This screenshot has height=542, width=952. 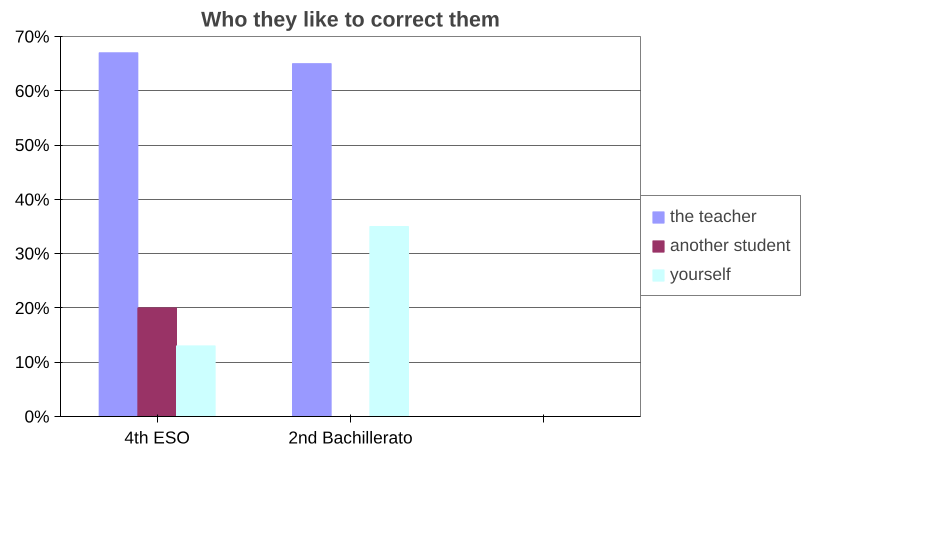 I want to click on legend-label: the teacher, so click(x=713, y=216).